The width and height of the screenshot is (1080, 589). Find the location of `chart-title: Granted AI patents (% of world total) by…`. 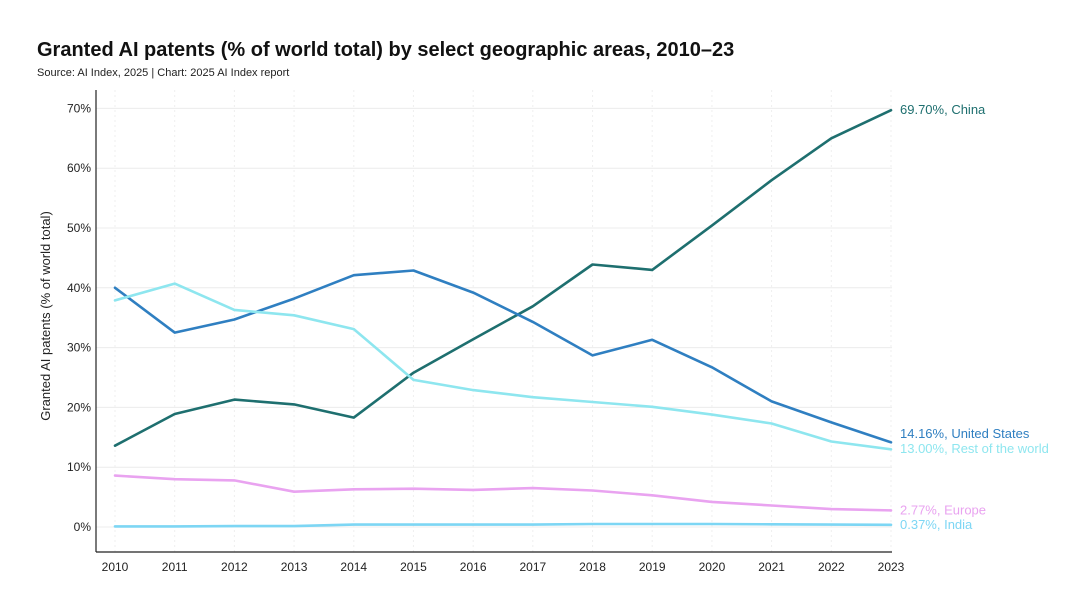

chart-title: Granted AI patents (% of world total) by… is located at coordinates (386, 50).